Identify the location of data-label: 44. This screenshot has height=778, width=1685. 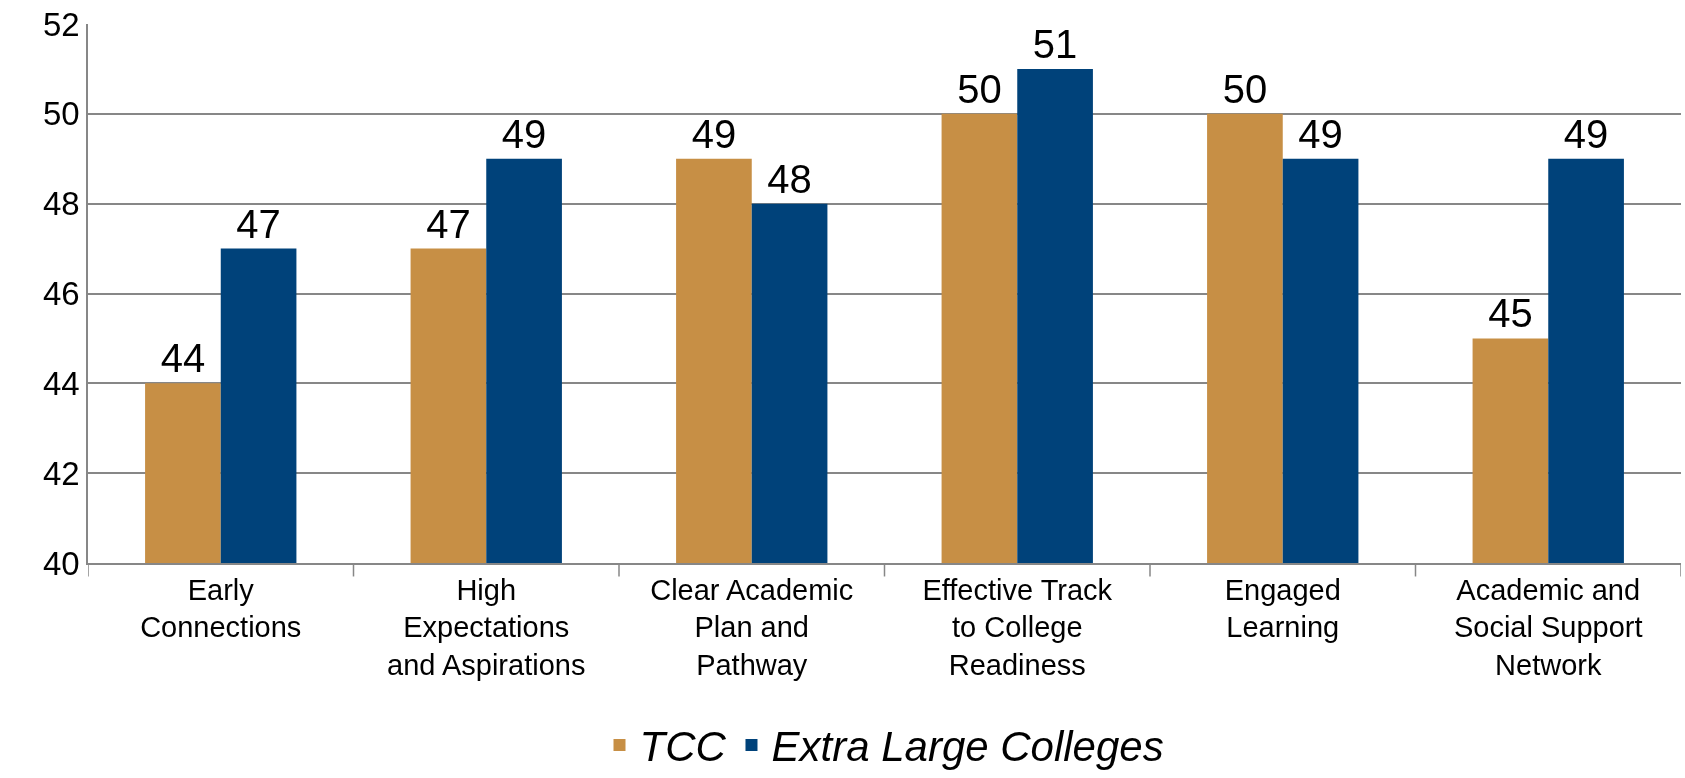
(183, 358).